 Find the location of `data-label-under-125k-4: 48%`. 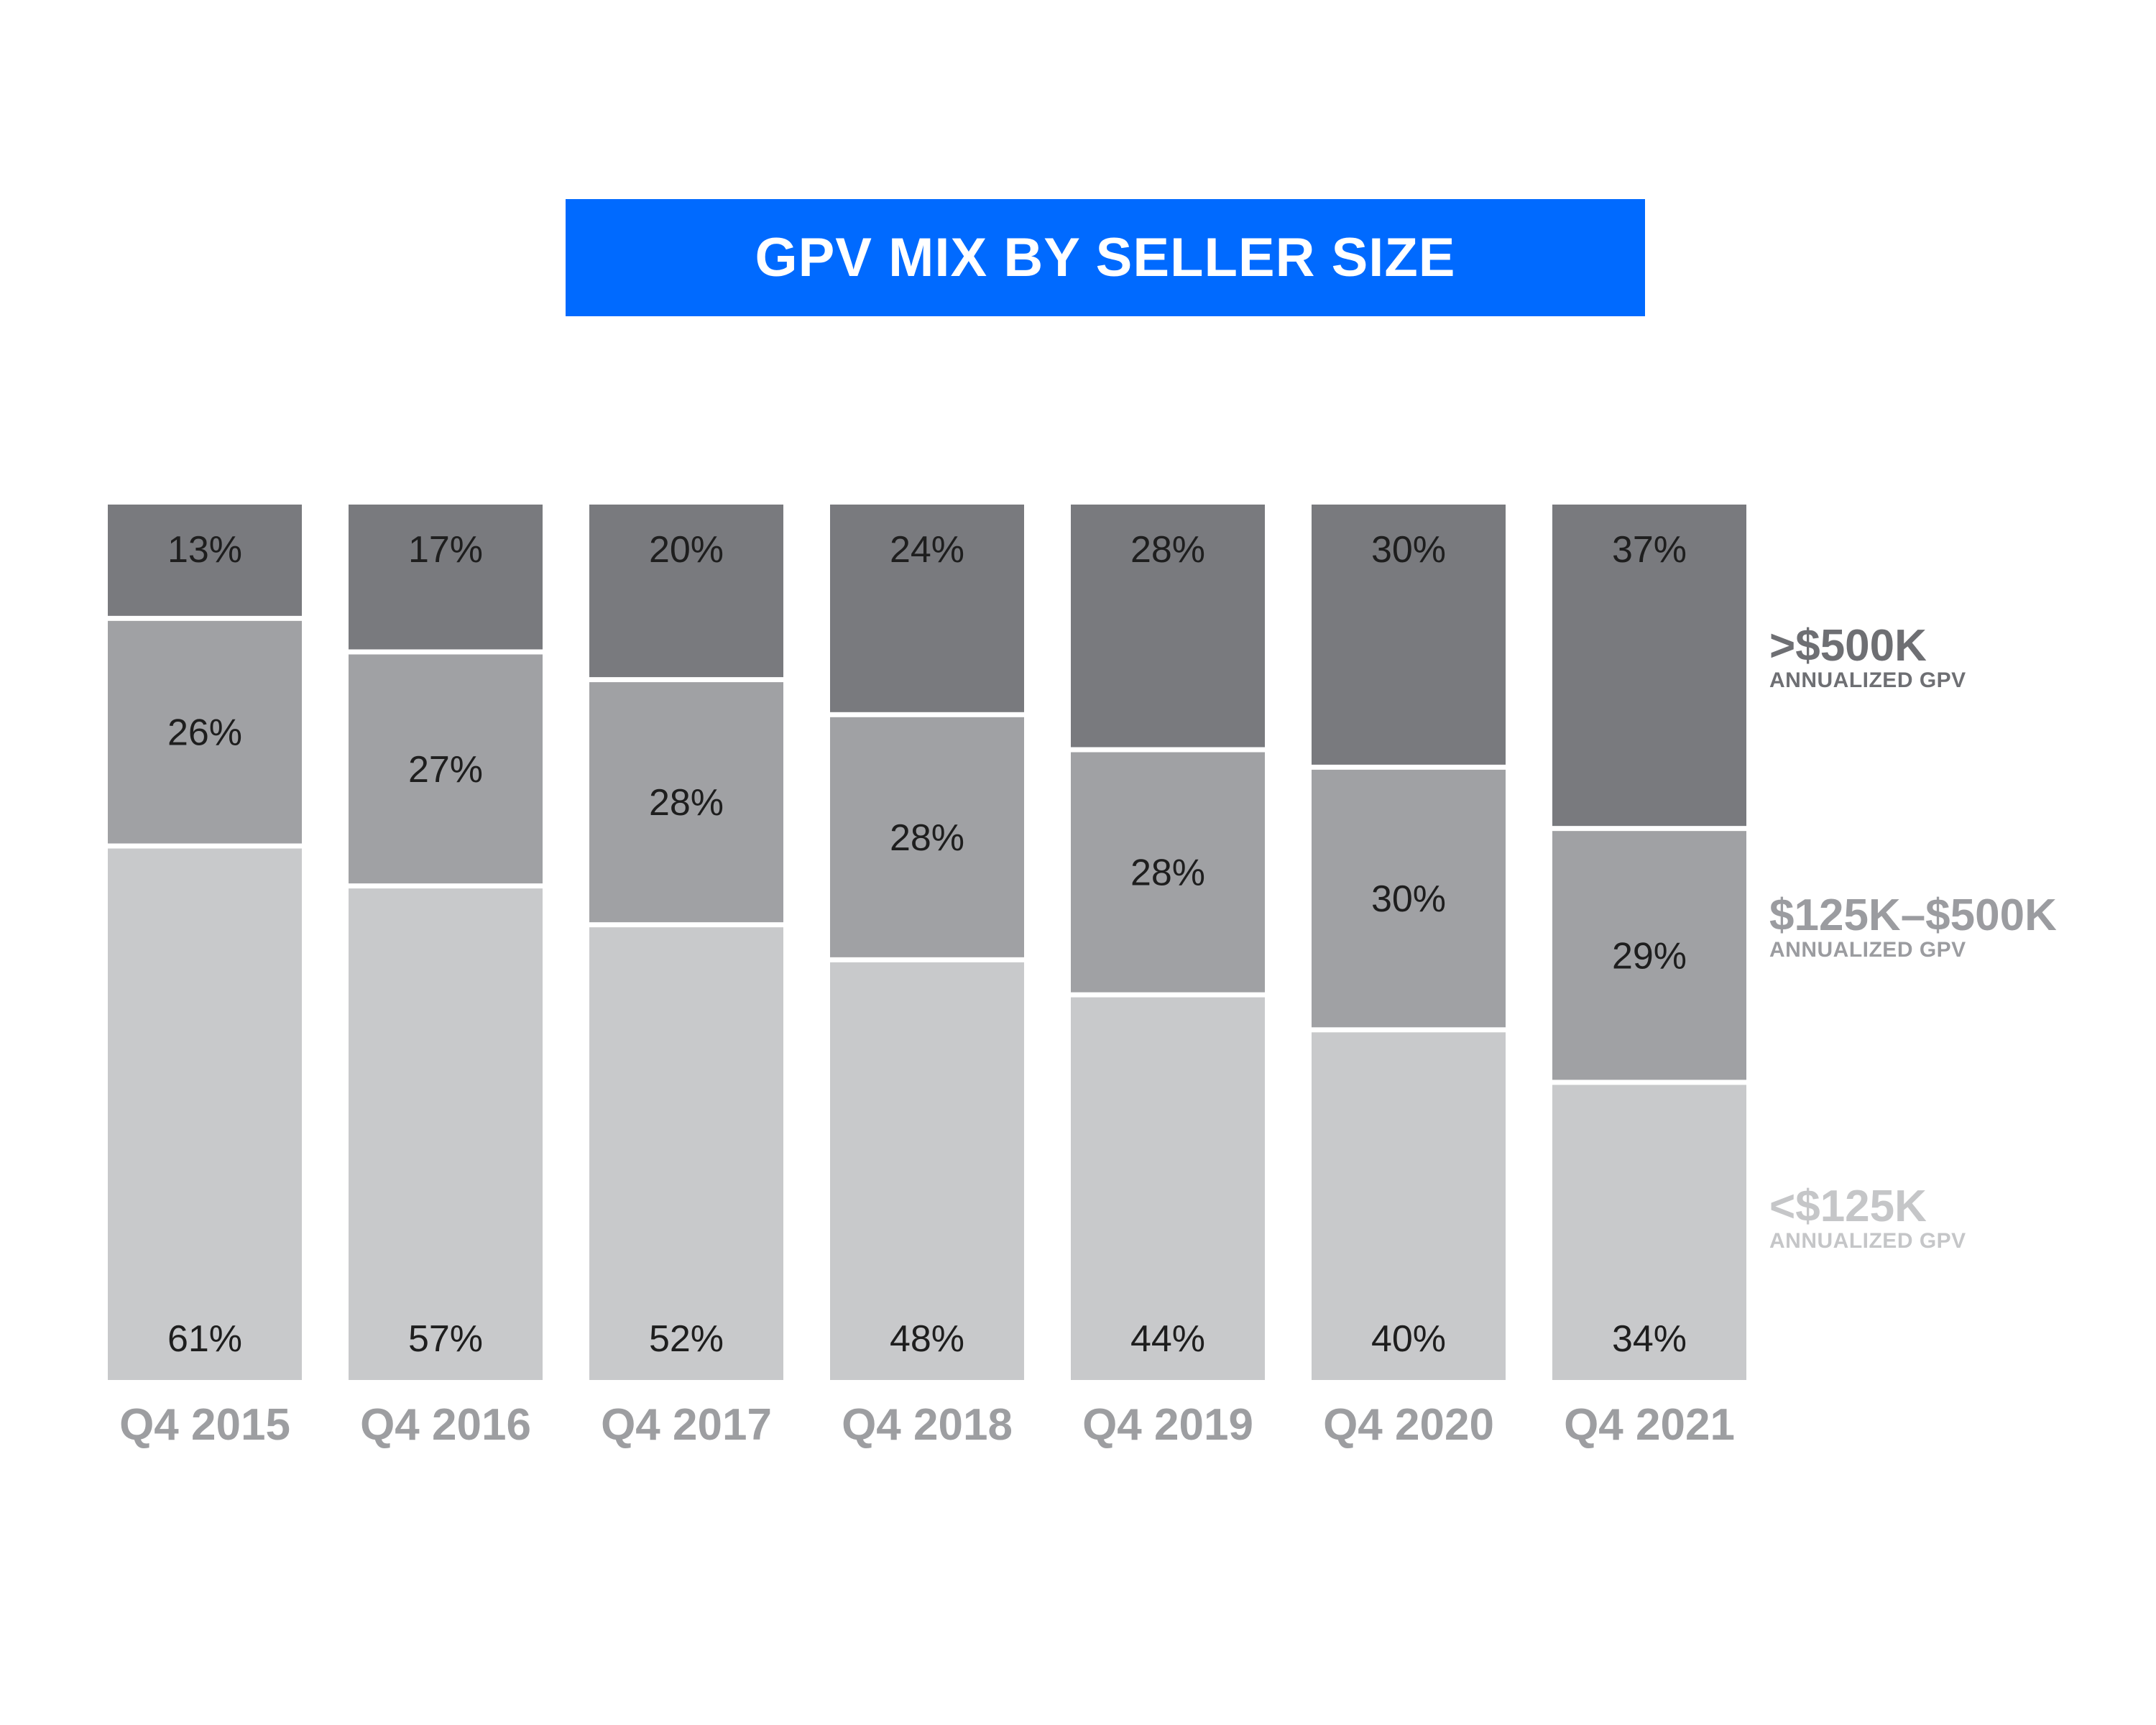

data-label-under-125k-4: 48% is located at coordinates (927, 1339).